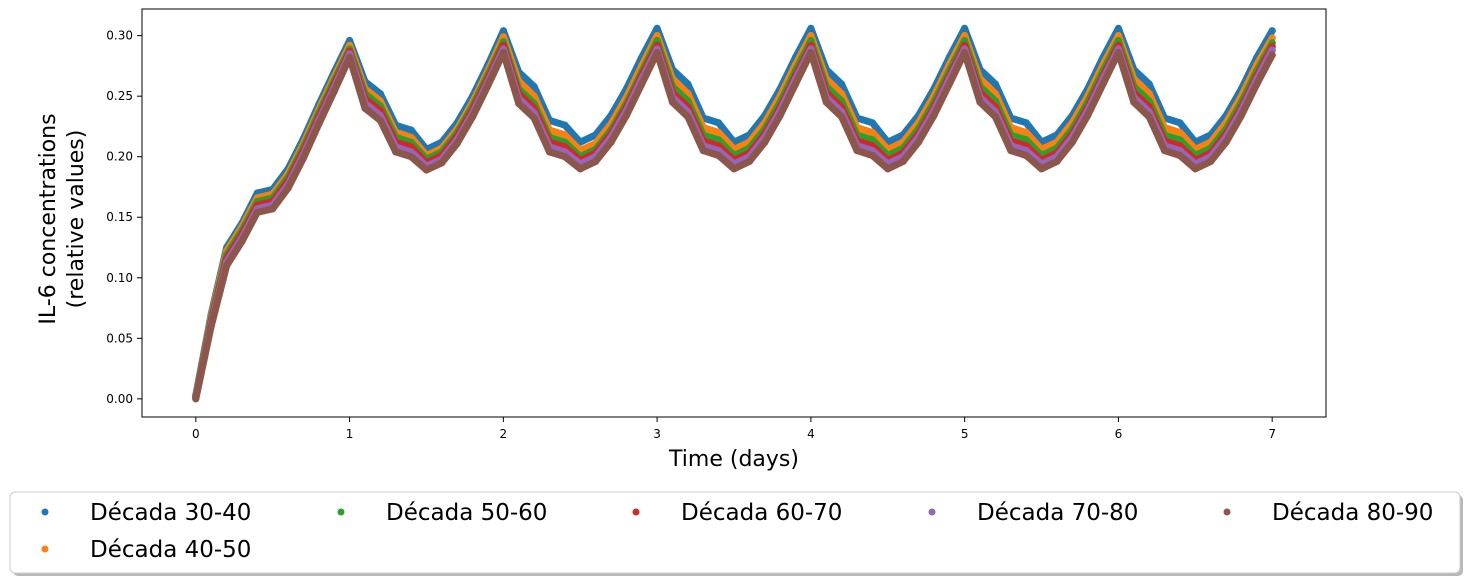  What do you see at coordinates (350, 434) in the screenshot?
I see `x-tick-label: 1` at bounding box center [350, 434].